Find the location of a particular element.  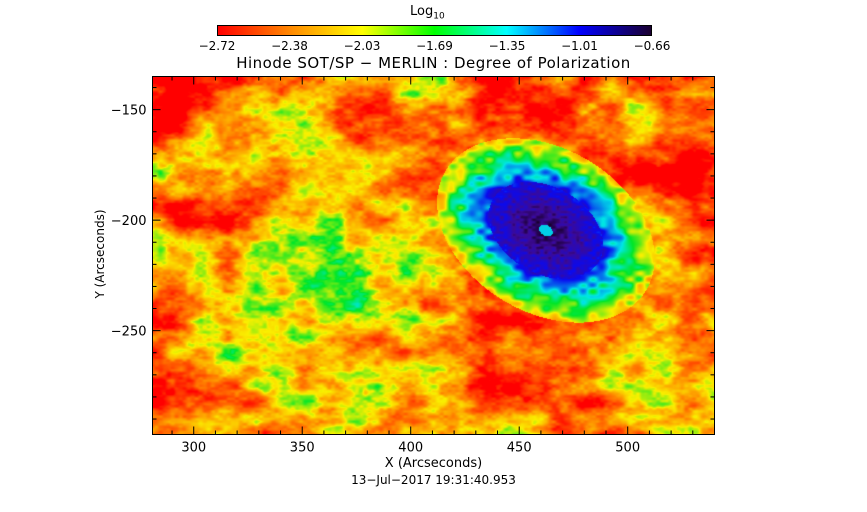

x-tick-label: 500 is located at coordinates (627, 448).